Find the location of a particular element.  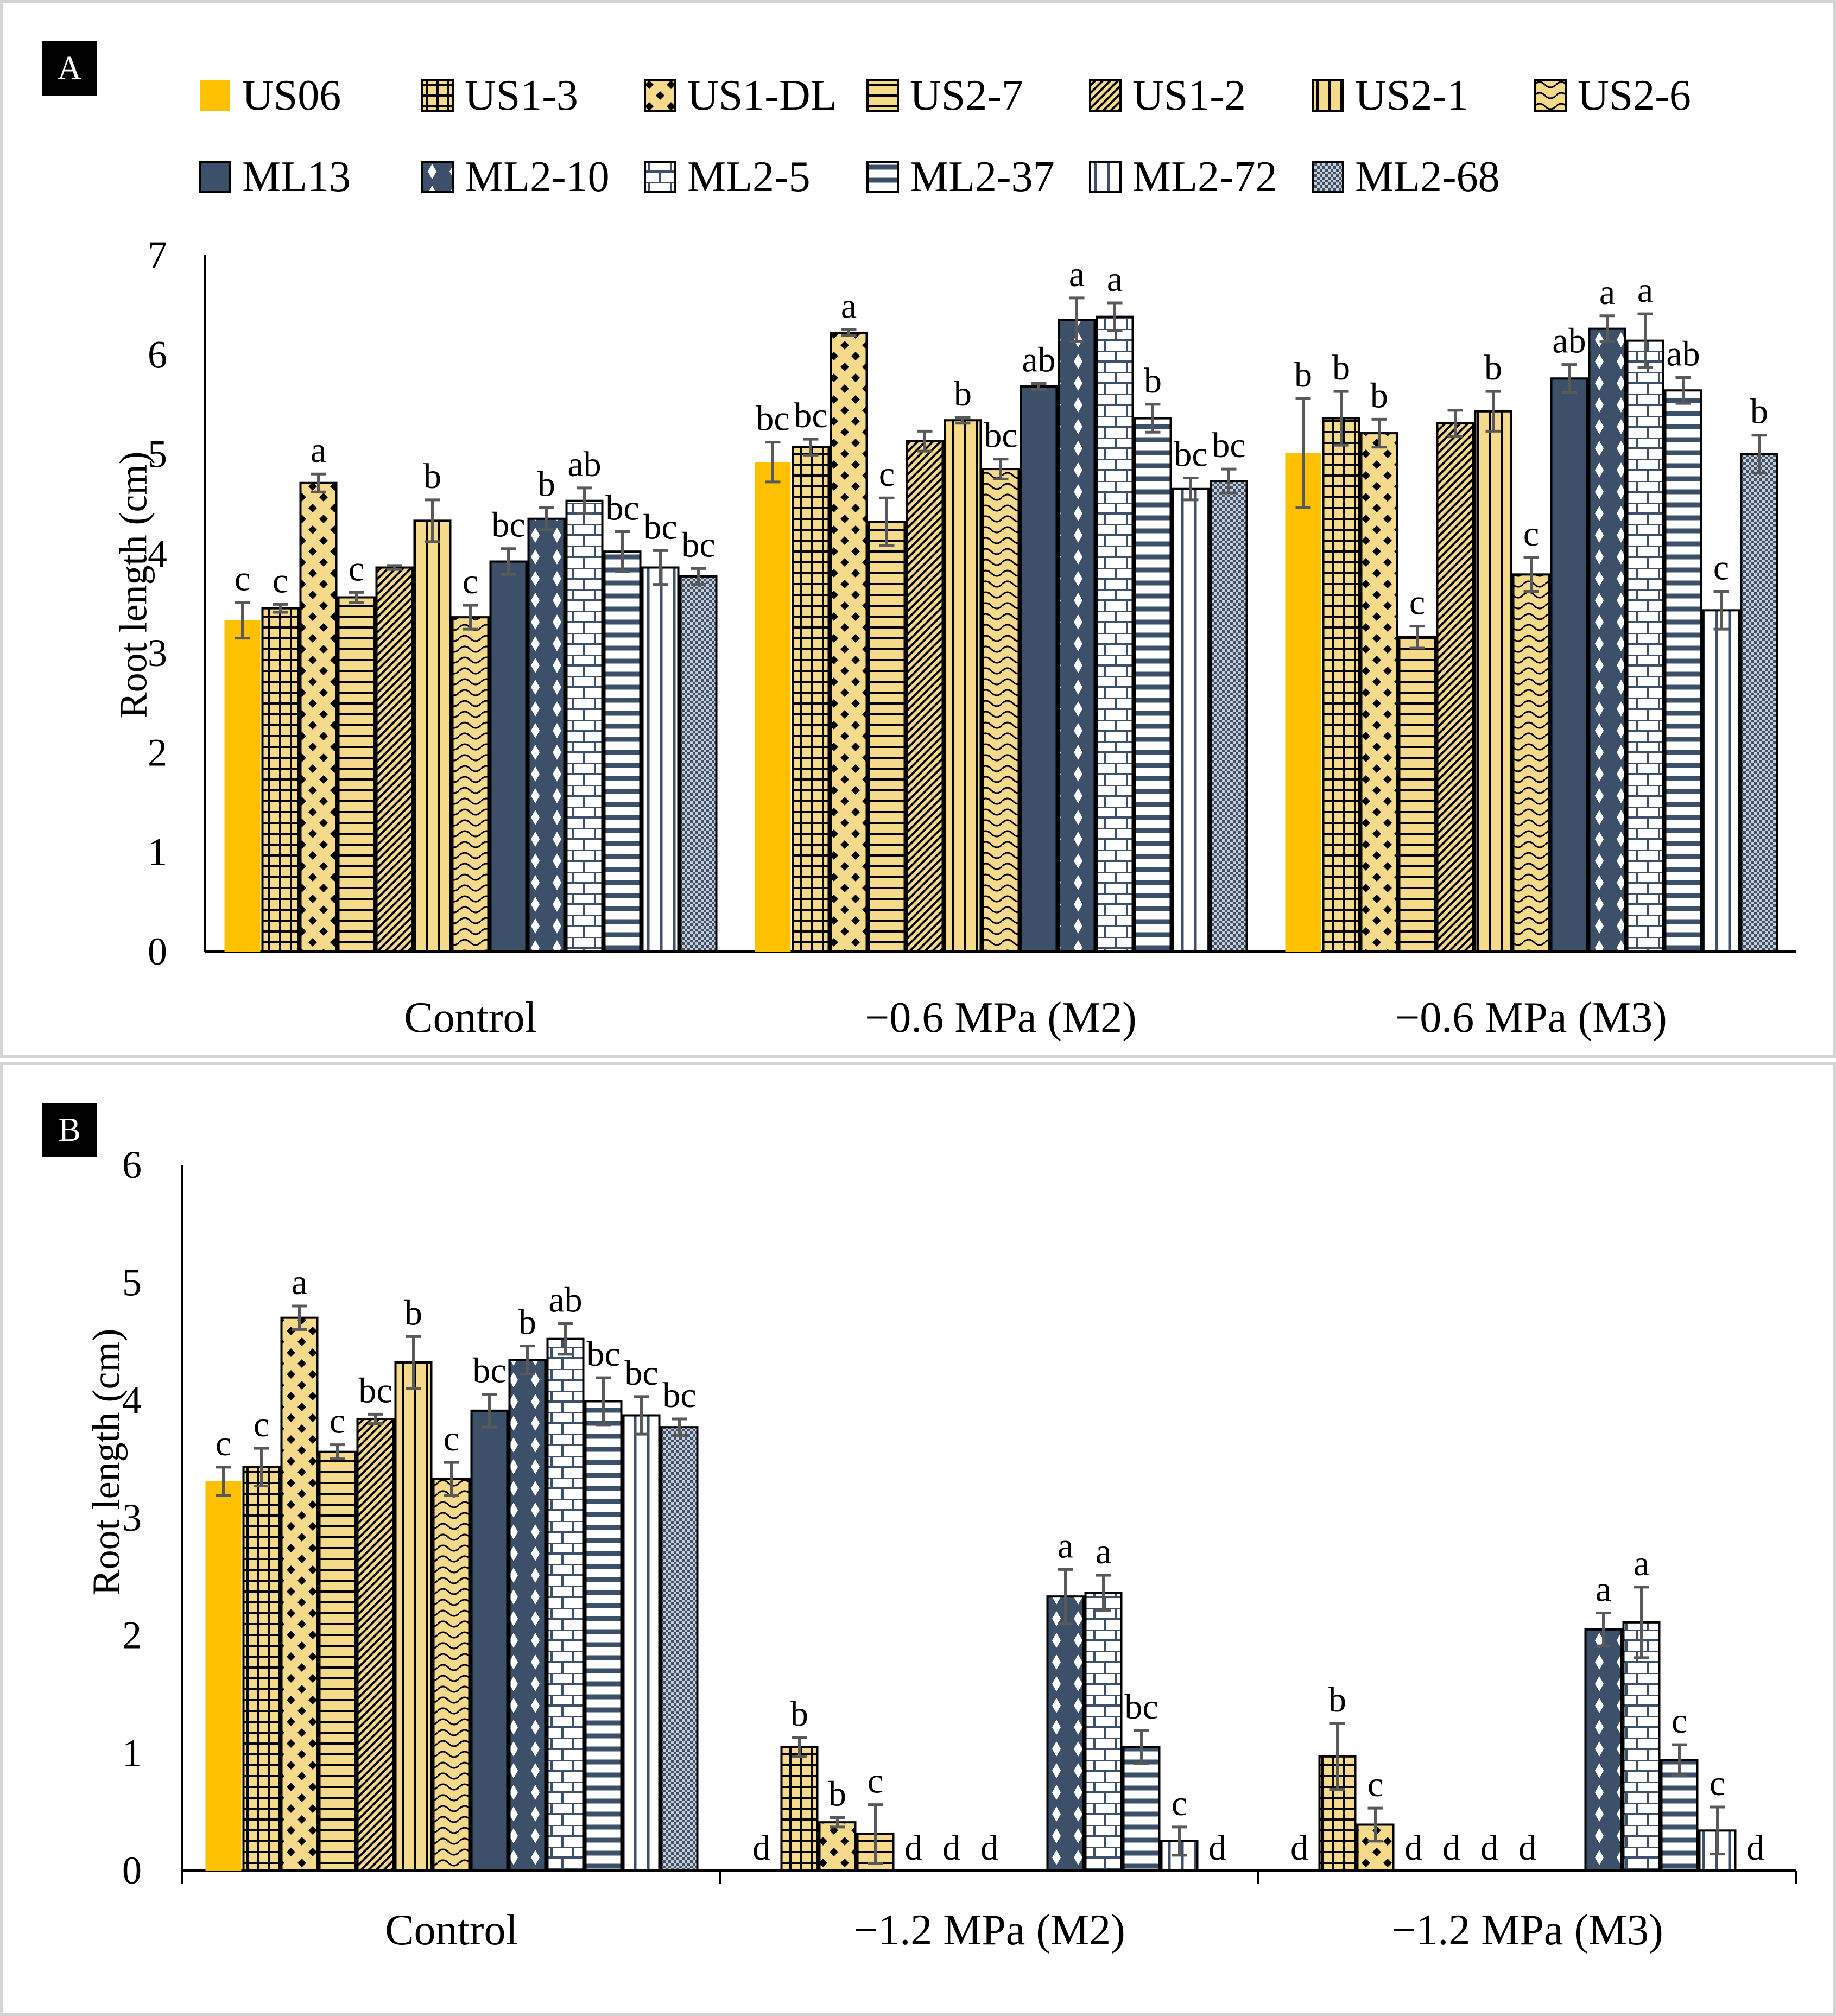

category-label: −0.6 MPa (M2) is located at coordinates (1001, 1018).